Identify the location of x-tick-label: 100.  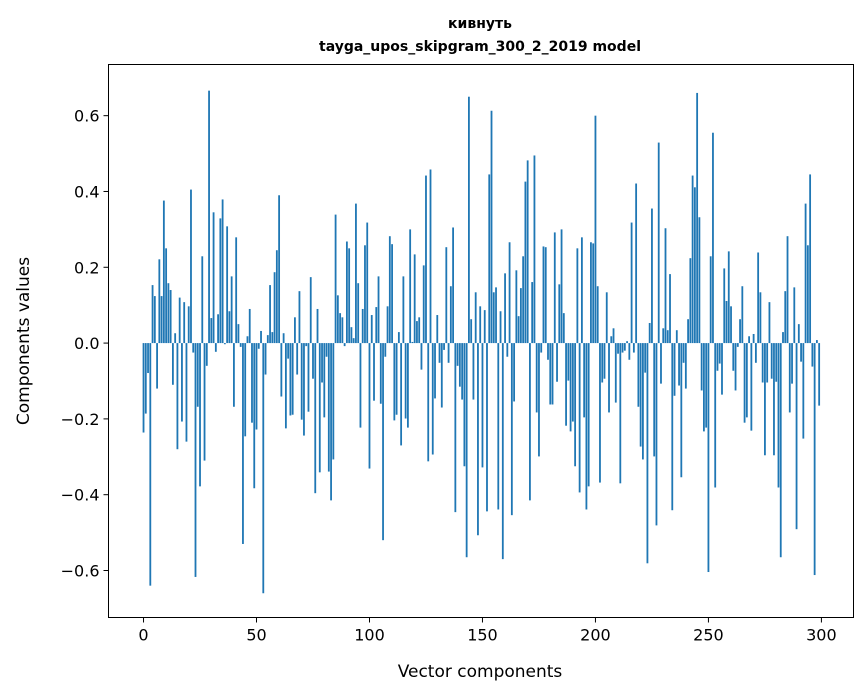
(369, 635).